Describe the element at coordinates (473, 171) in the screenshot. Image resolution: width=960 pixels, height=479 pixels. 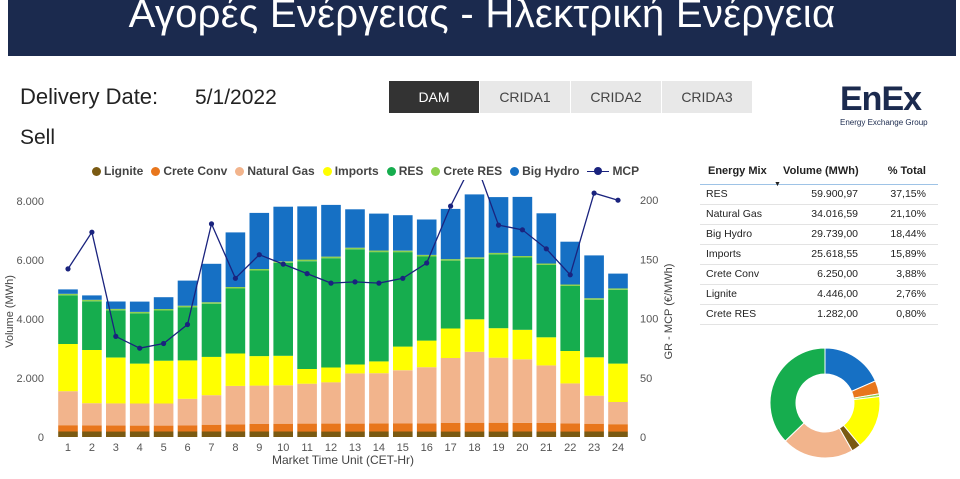
I see `legend-label: Crete RES` at that location.